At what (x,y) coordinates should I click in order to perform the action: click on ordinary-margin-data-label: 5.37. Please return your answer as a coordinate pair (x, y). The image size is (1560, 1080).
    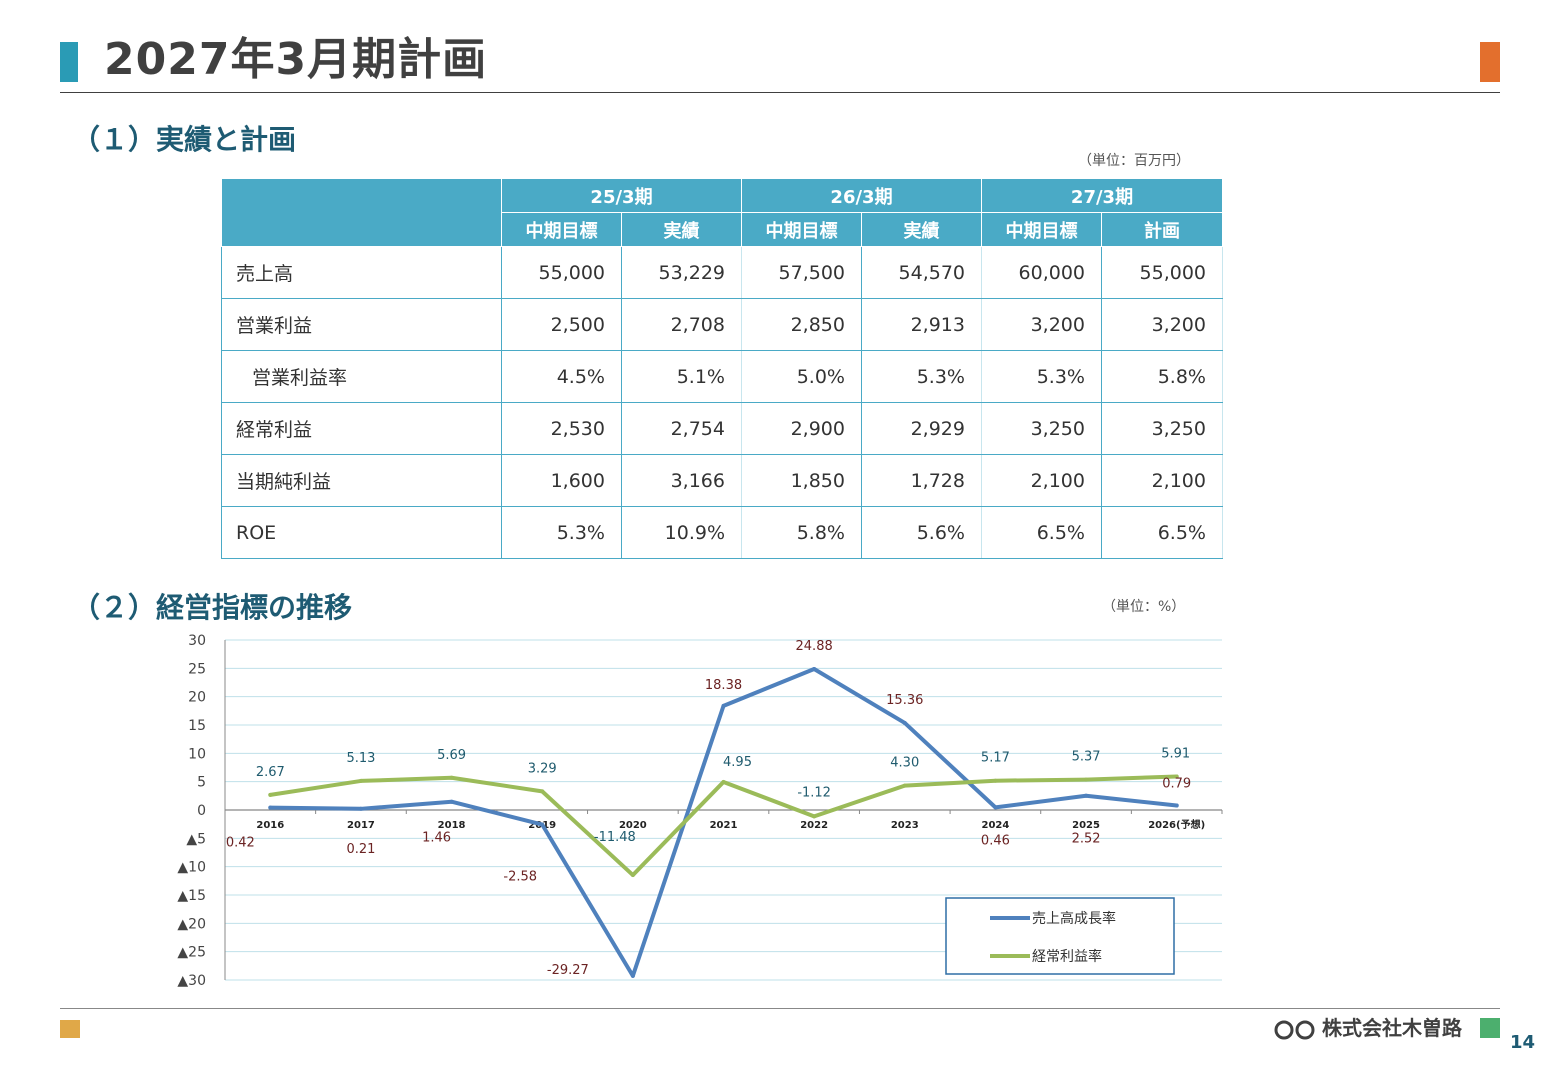
    Looking at the image, I should click on (1086, 757).